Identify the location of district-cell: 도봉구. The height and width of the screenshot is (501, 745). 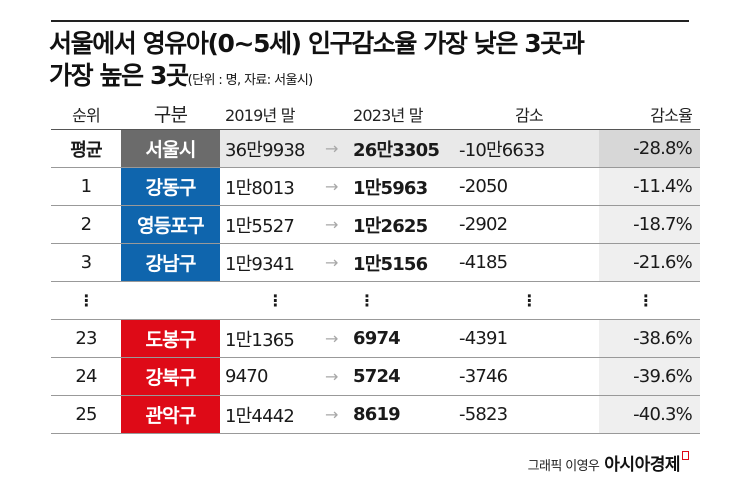
(170, 338).